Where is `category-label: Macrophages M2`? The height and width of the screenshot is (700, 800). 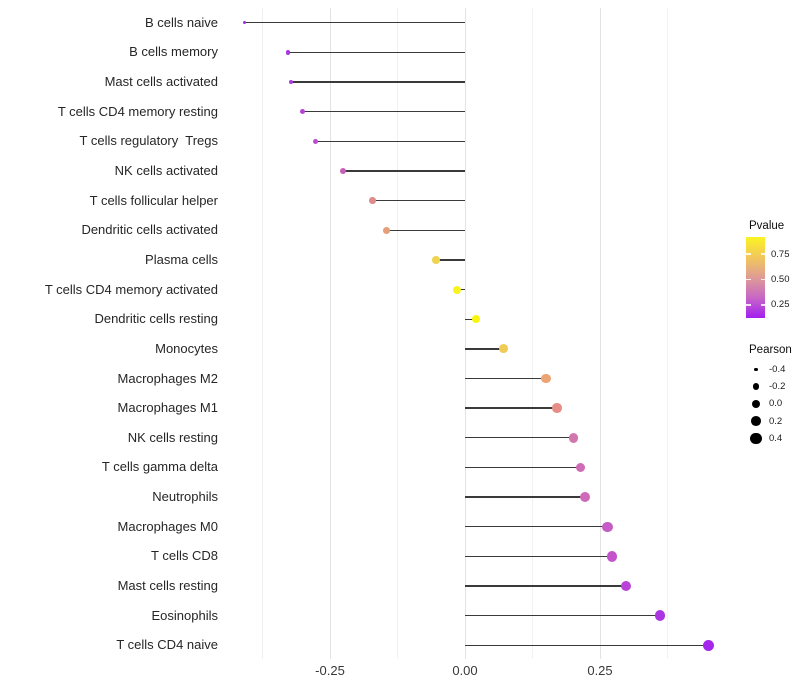 category-label: Macrophages M2 is located at coordinates (167, 378).